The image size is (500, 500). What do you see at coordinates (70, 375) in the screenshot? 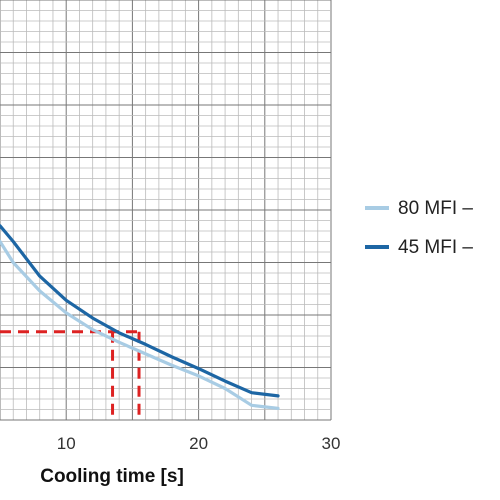
I see `annotations` at bounding box center [70, 375].